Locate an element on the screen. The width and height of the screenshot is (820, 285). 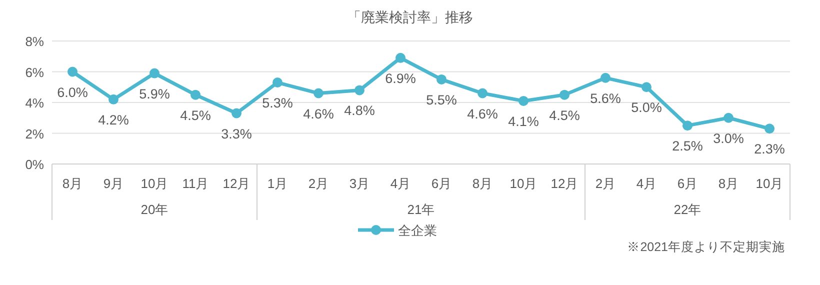
data-label: 4.1% is located at coordinates (523, 121).